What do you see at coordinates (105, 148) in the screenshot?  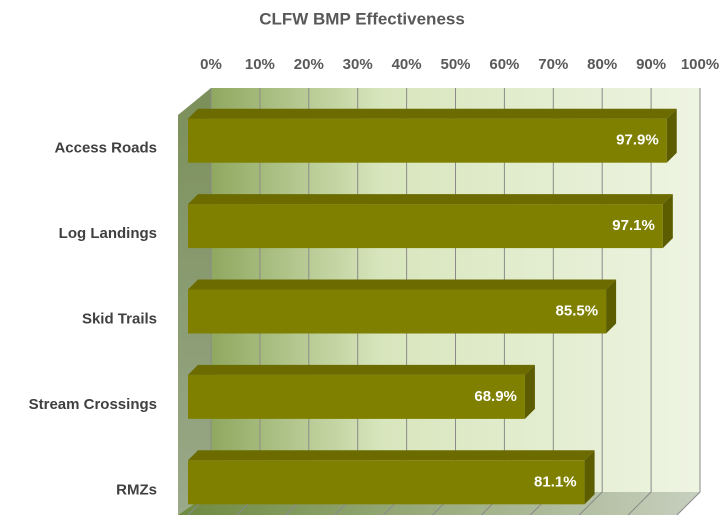 I see `y-tick-label: Access Roads` at bounding box center [105, 148].